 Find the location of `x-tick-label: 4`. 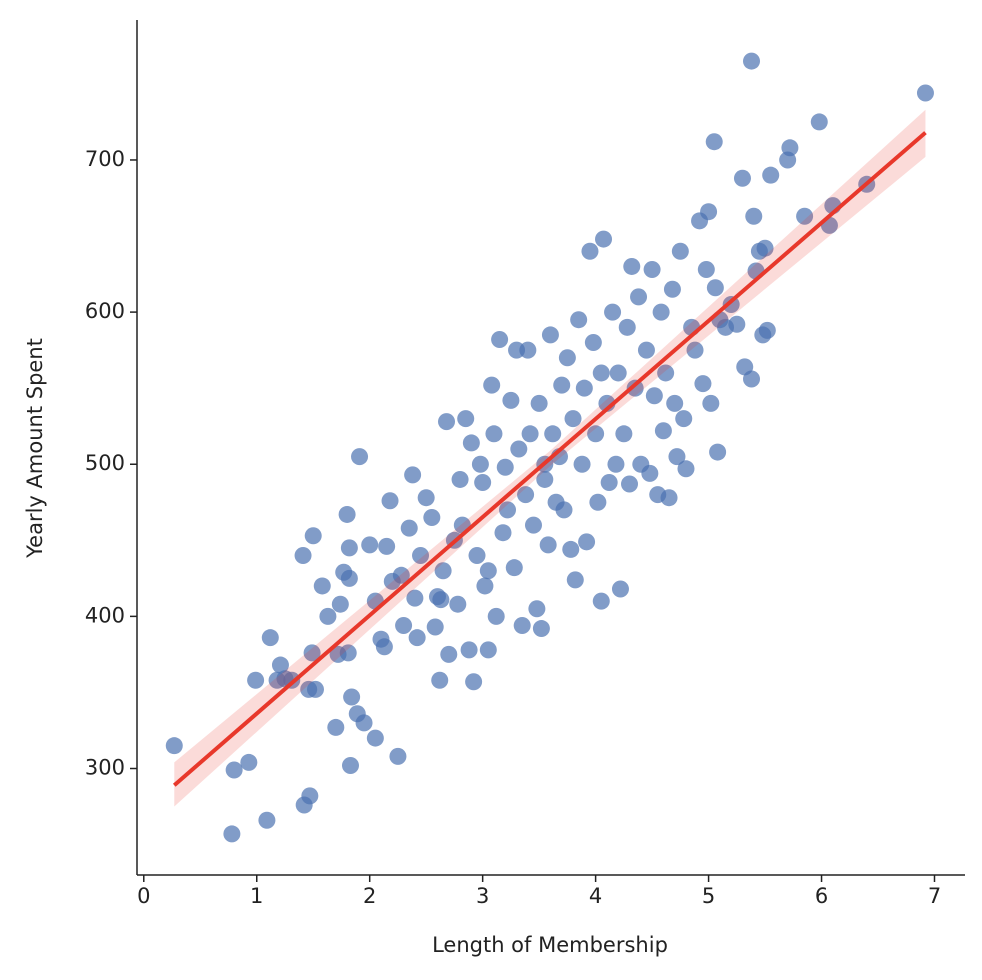

x-tick-label: 4 is located at coordinates (595, 896).